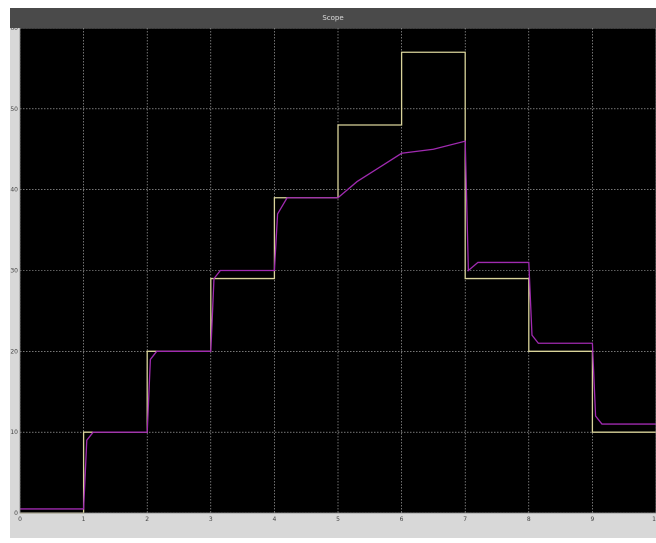  Describe the element at coordinates (14, 271) in the screenshot. I see `y-tick-label: 30` at that location.